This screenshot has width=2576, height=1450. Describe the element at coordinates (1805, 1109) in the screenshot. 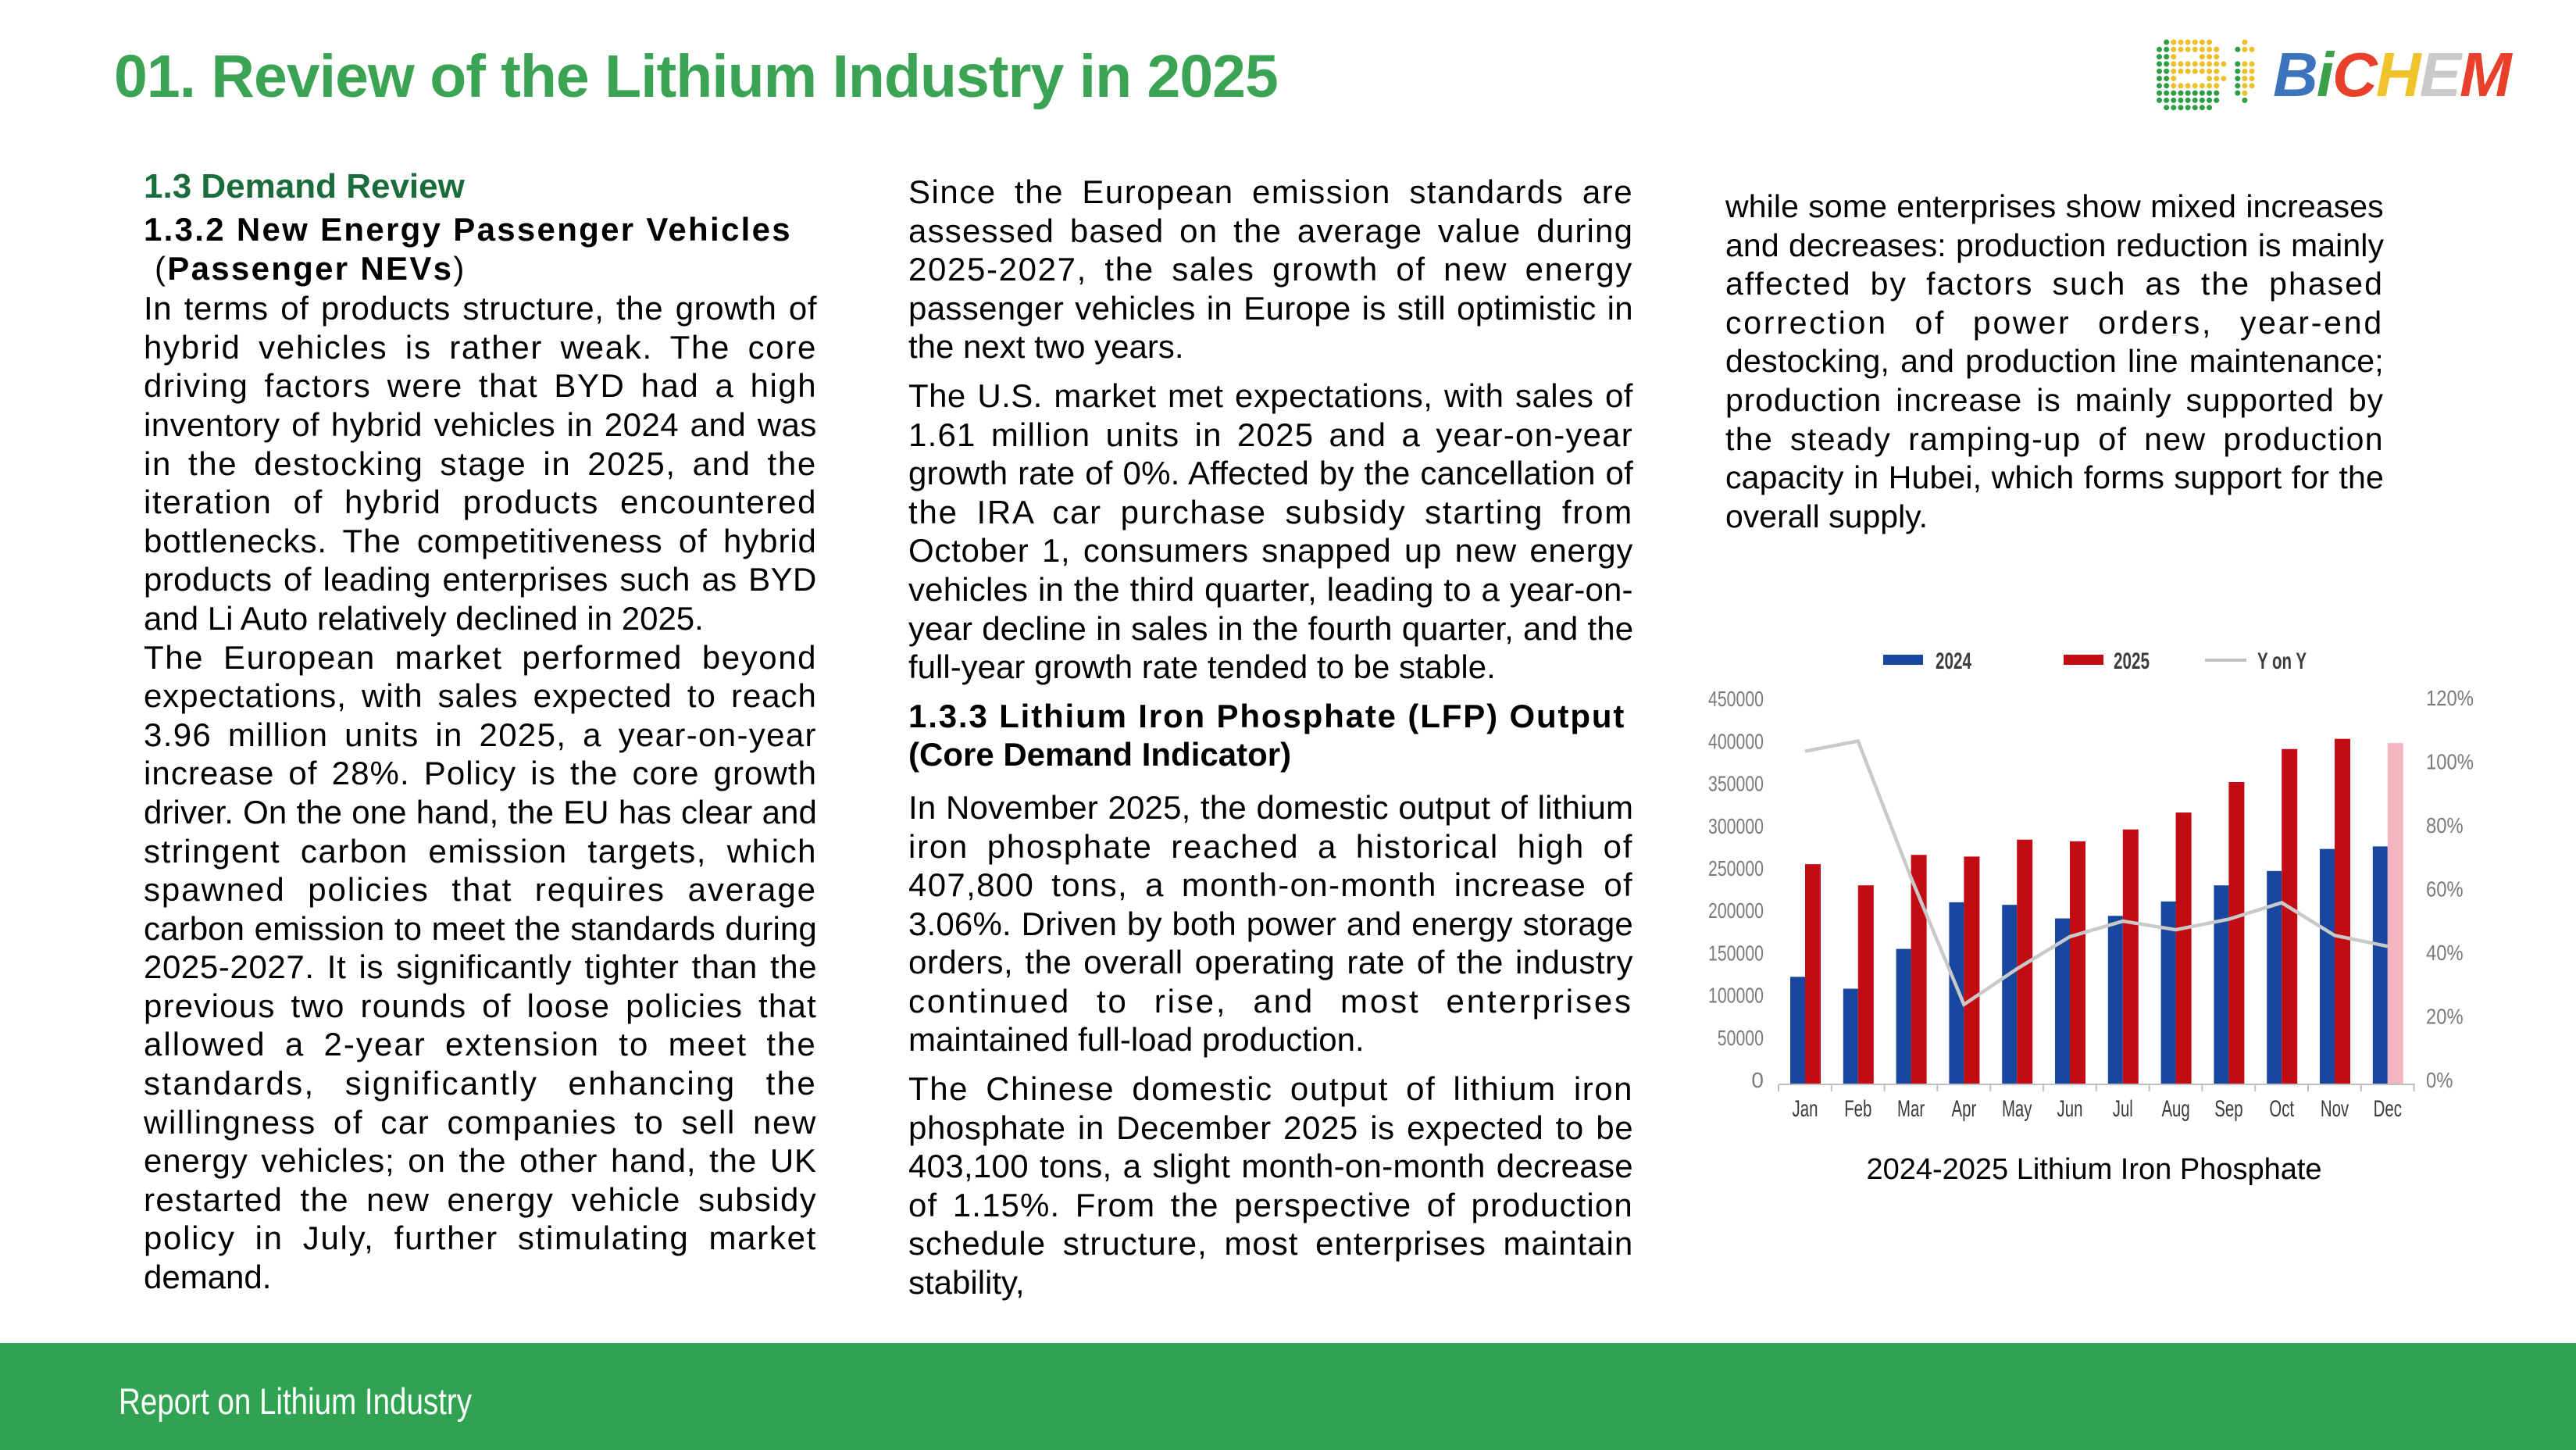

I see `svg-text: Jan` at that location.